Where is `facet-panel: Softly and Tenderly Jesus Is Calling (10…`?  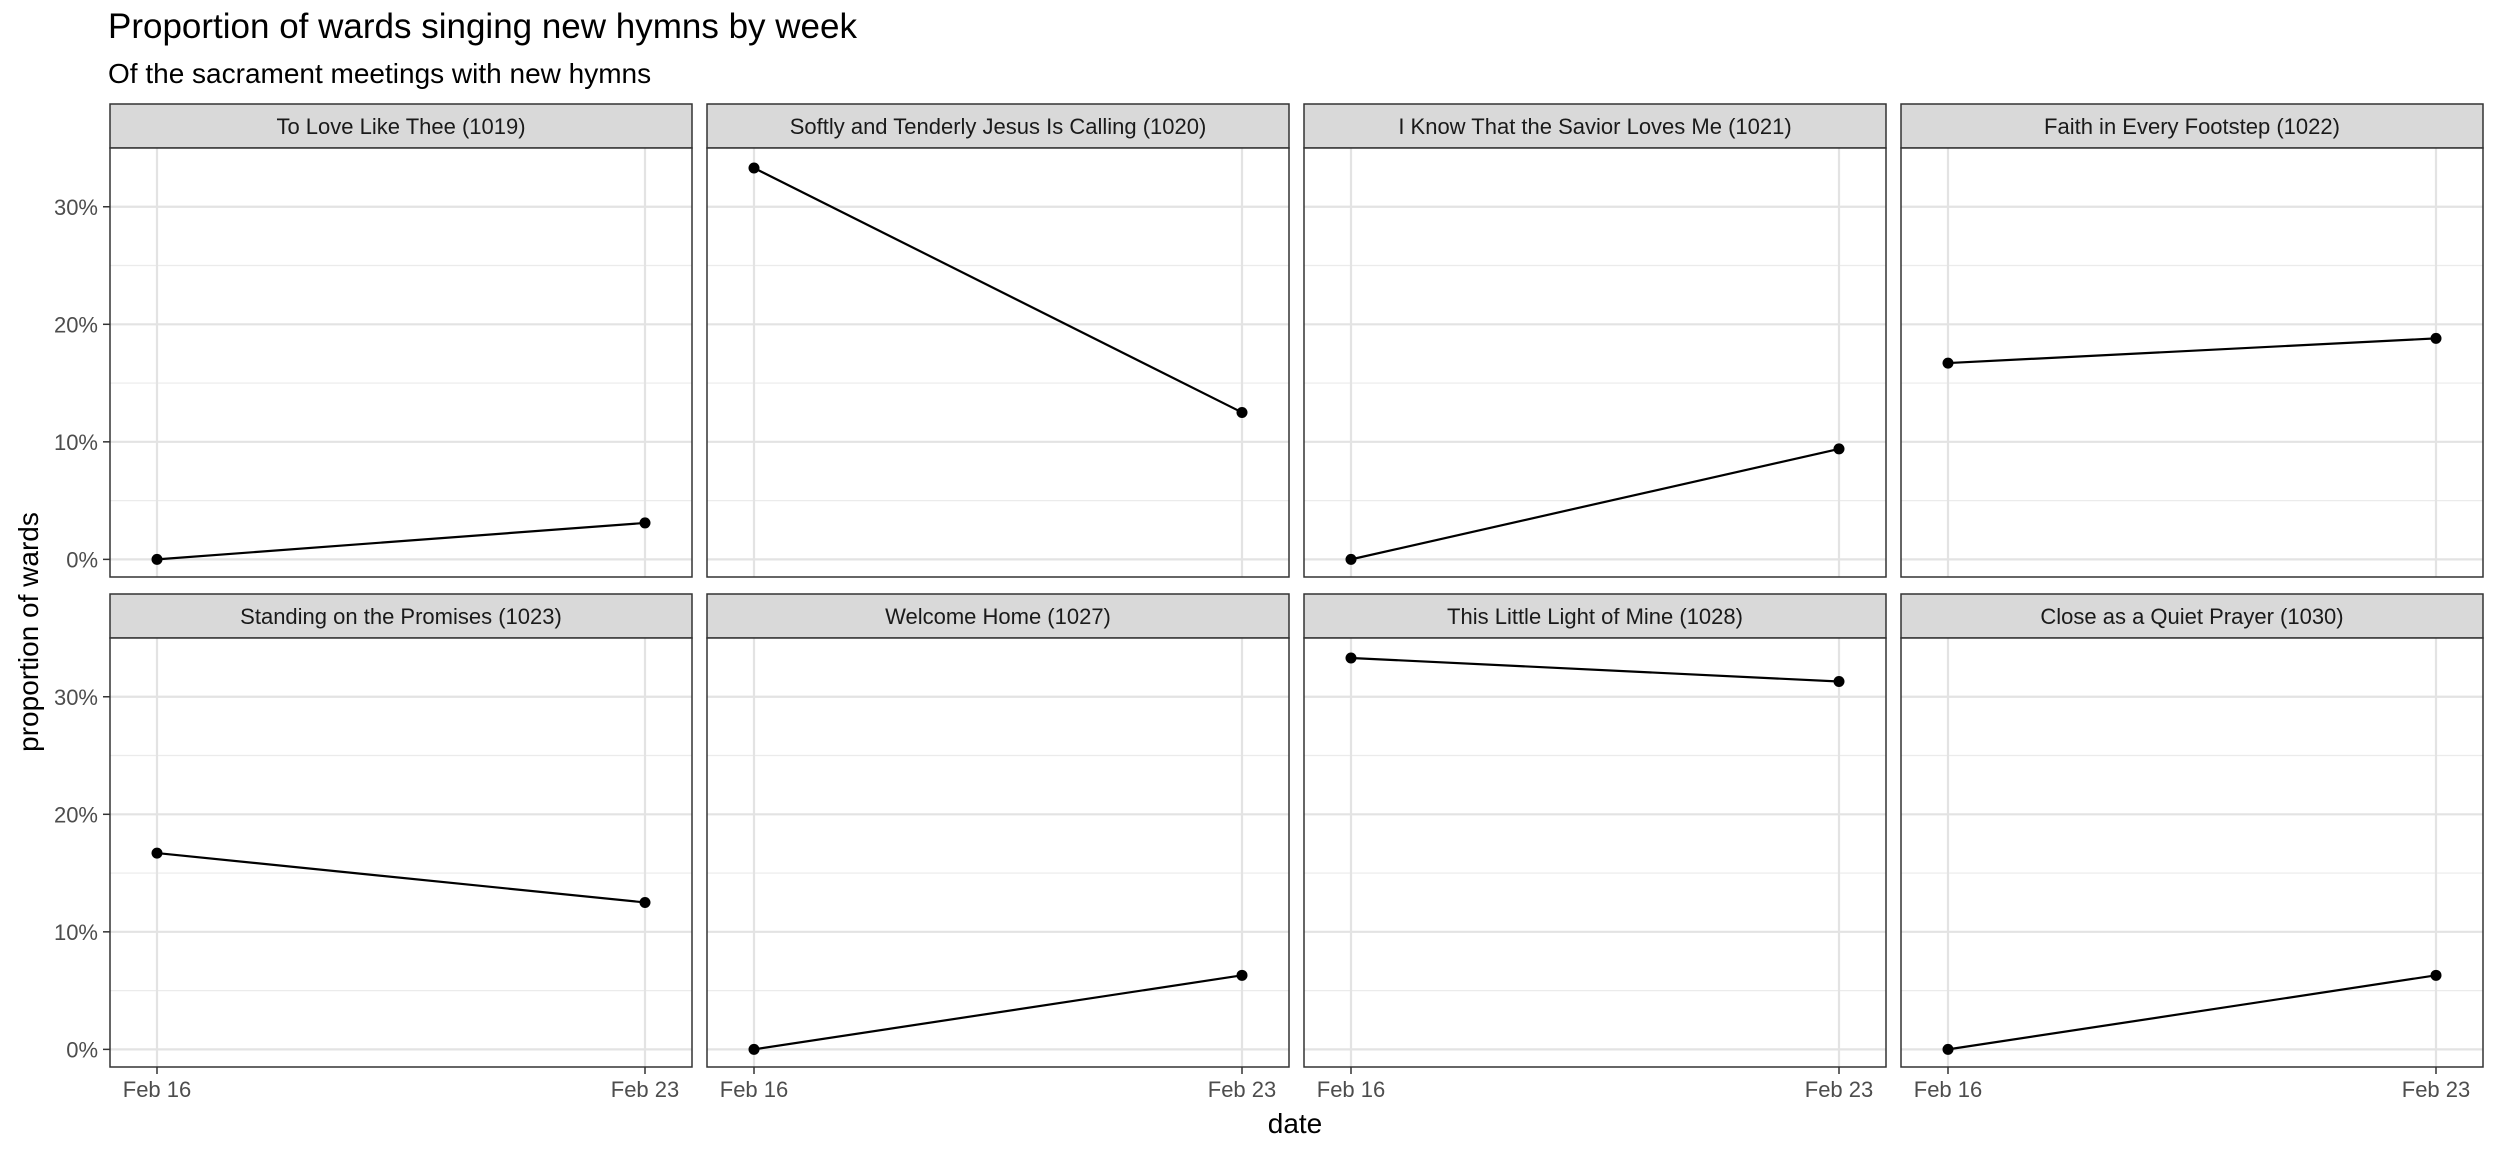
facet-panel: Softly and Tenderly Jesus Is Calling (10… is located at coordinates (998, 340).